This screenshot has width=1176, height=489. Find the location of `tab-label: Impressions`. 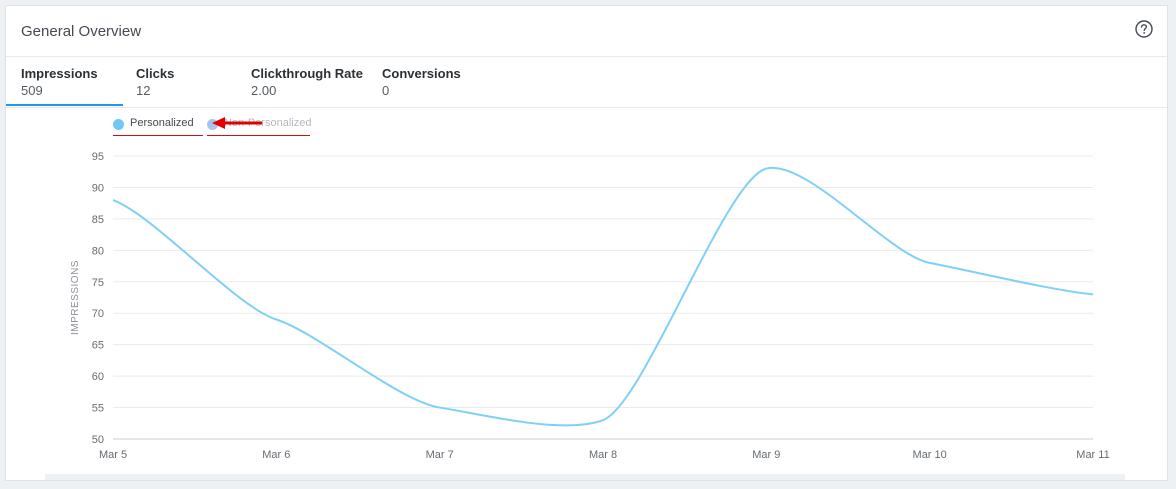

tab-label: Impressions is located at coordinates (59, 73).